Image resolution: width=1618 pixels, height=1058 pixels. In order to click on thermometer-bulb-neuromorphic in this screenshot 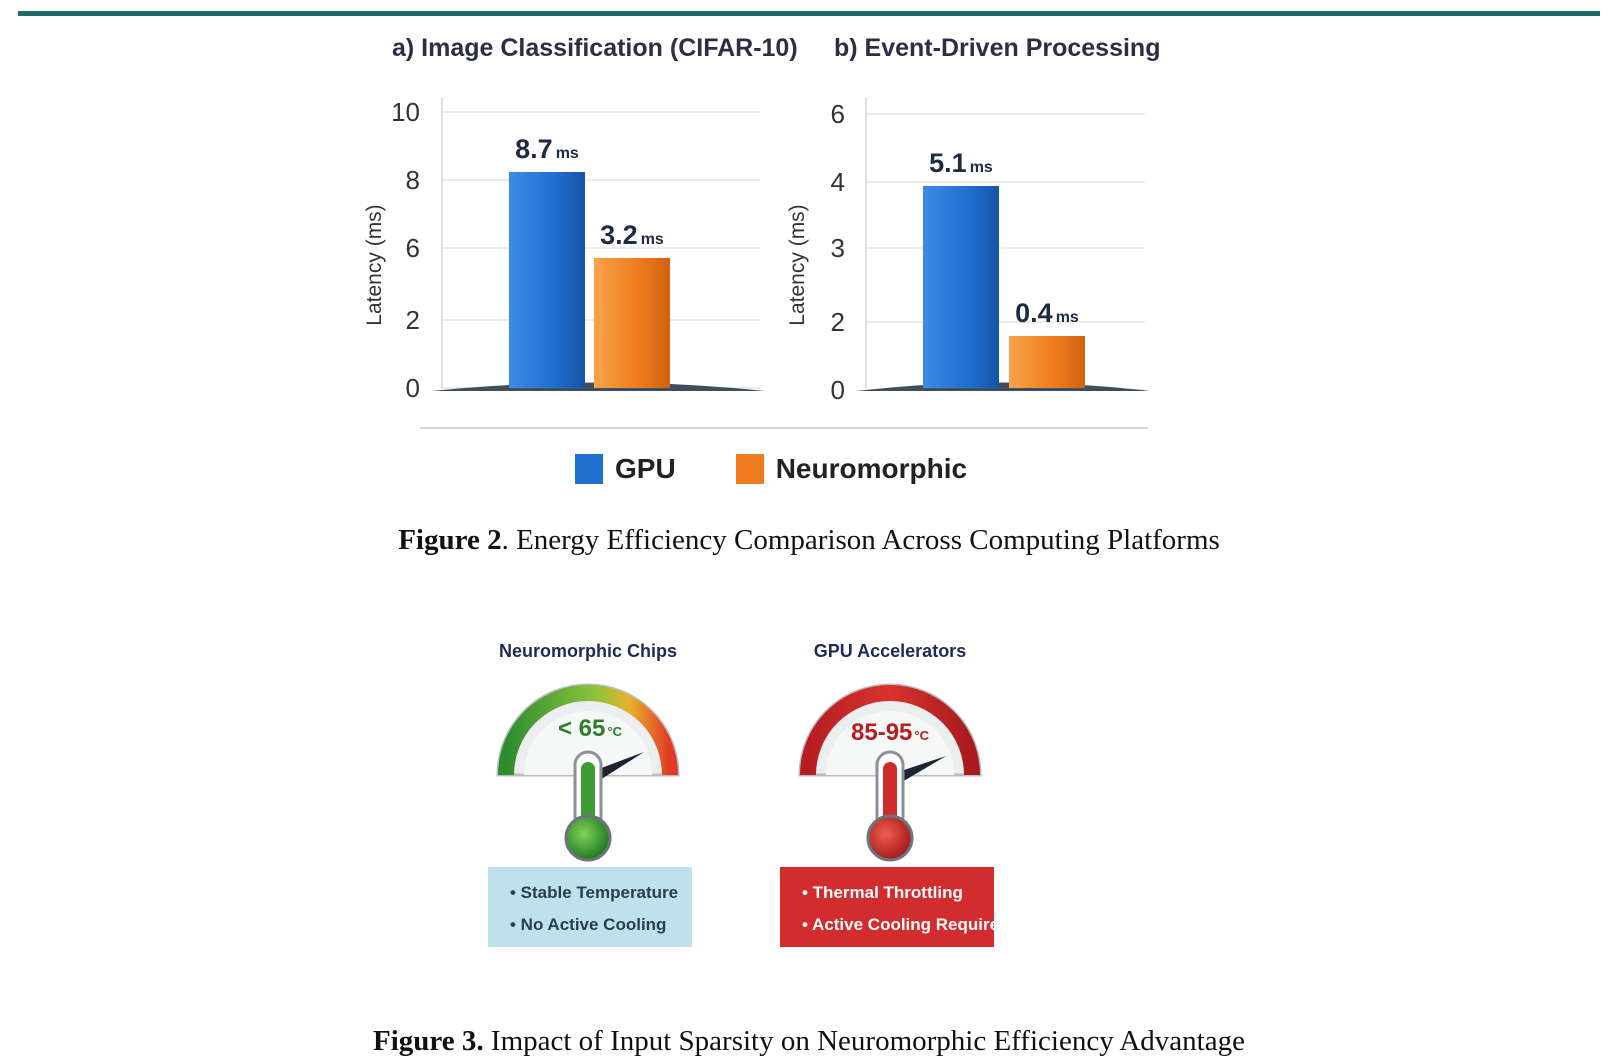, I will do `click(588, 838)`.